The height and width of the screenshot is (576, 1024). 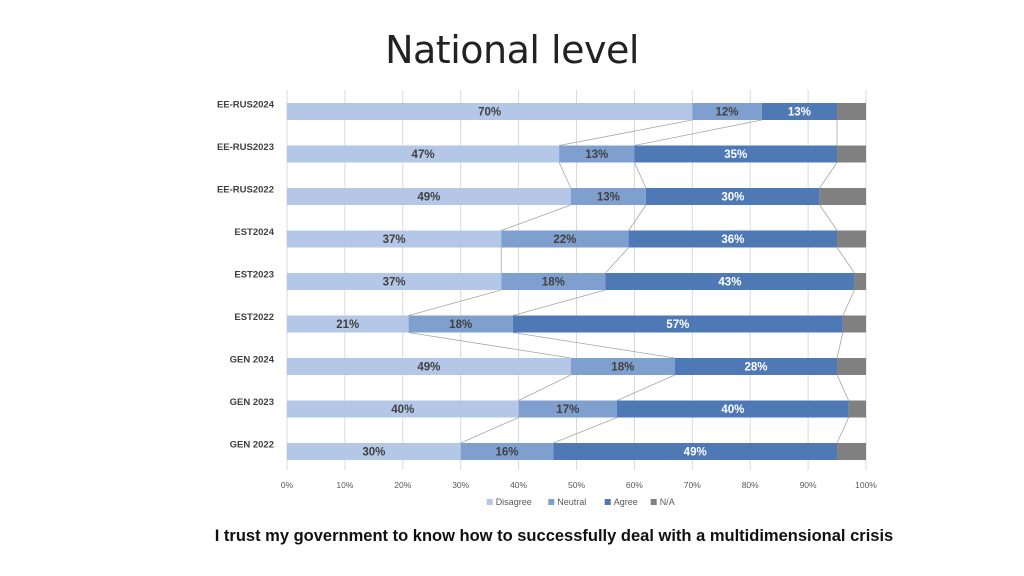 I want to click on x-tick-label: 90%, so click(x=808, y=485).